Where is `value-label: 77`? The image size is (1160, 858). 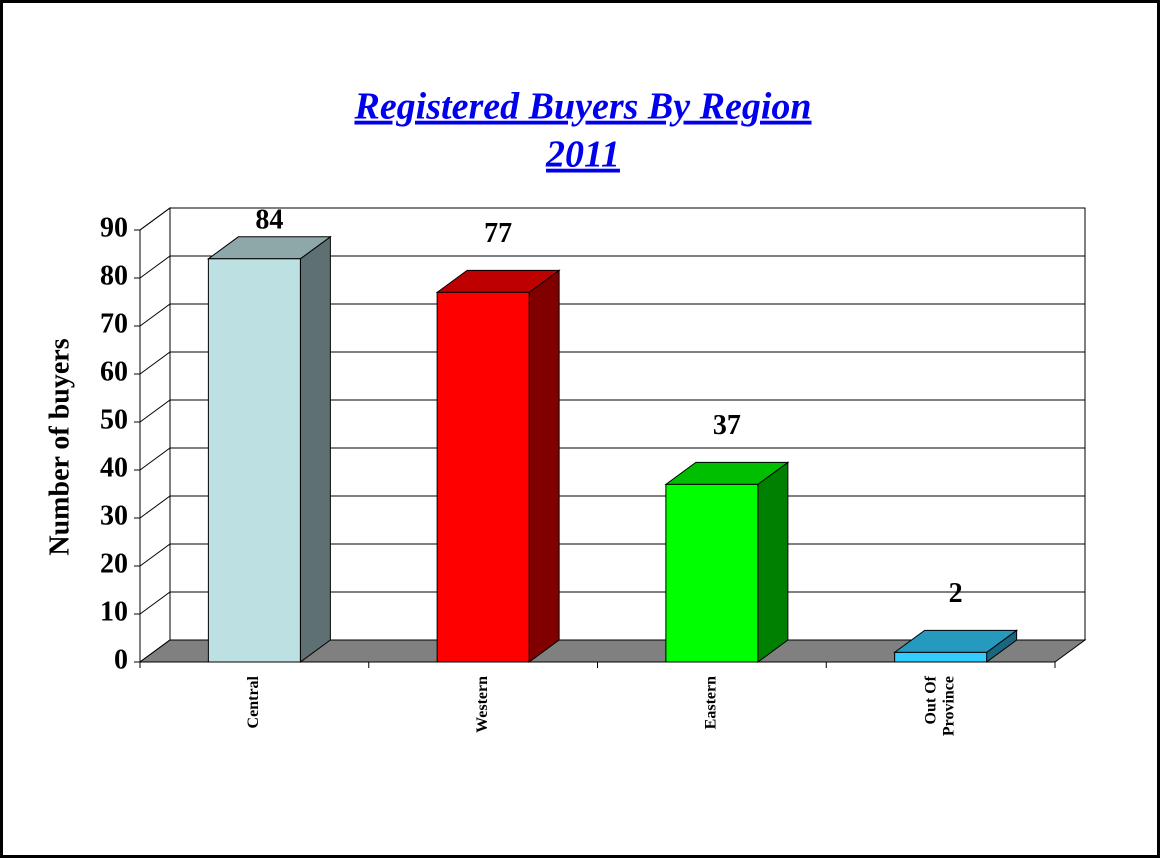 value-label: 77 is located at coordinates (498, 233).